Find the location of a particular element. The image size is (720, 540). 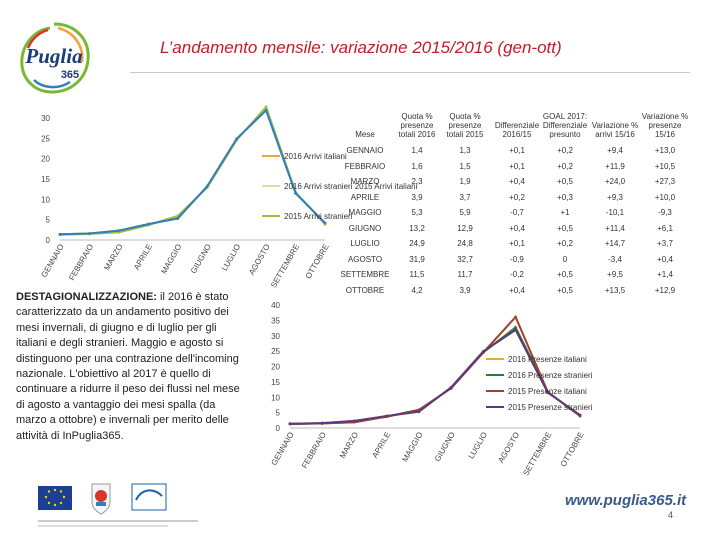

table-cell: -0,2 is located at coordinates (517, 274).